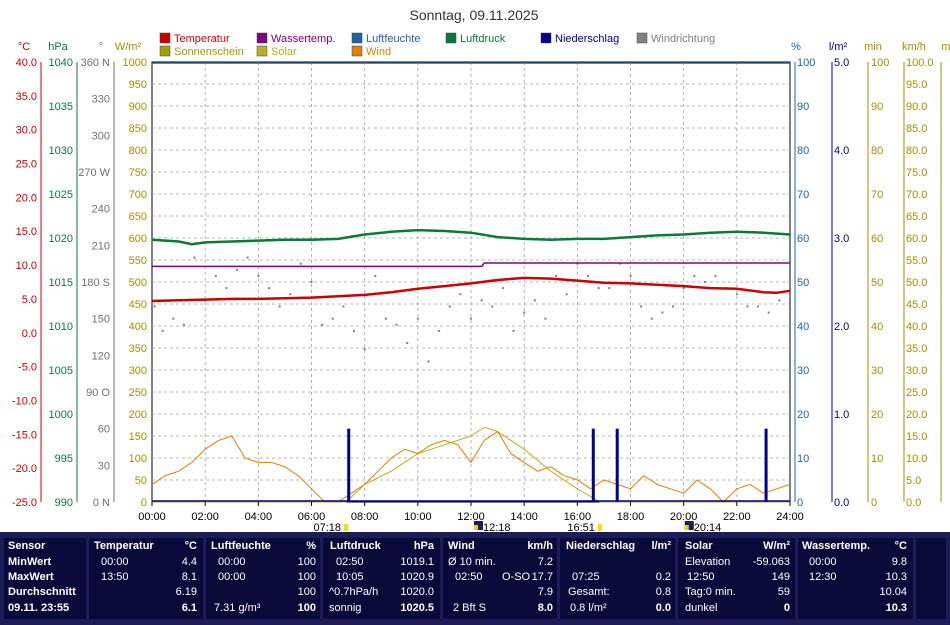 The width and height of the screenshot is (950, 625). Describe the element at coordinates (138, 239) in the screenshot. I see `solar-axis-tick: 600` at that location.